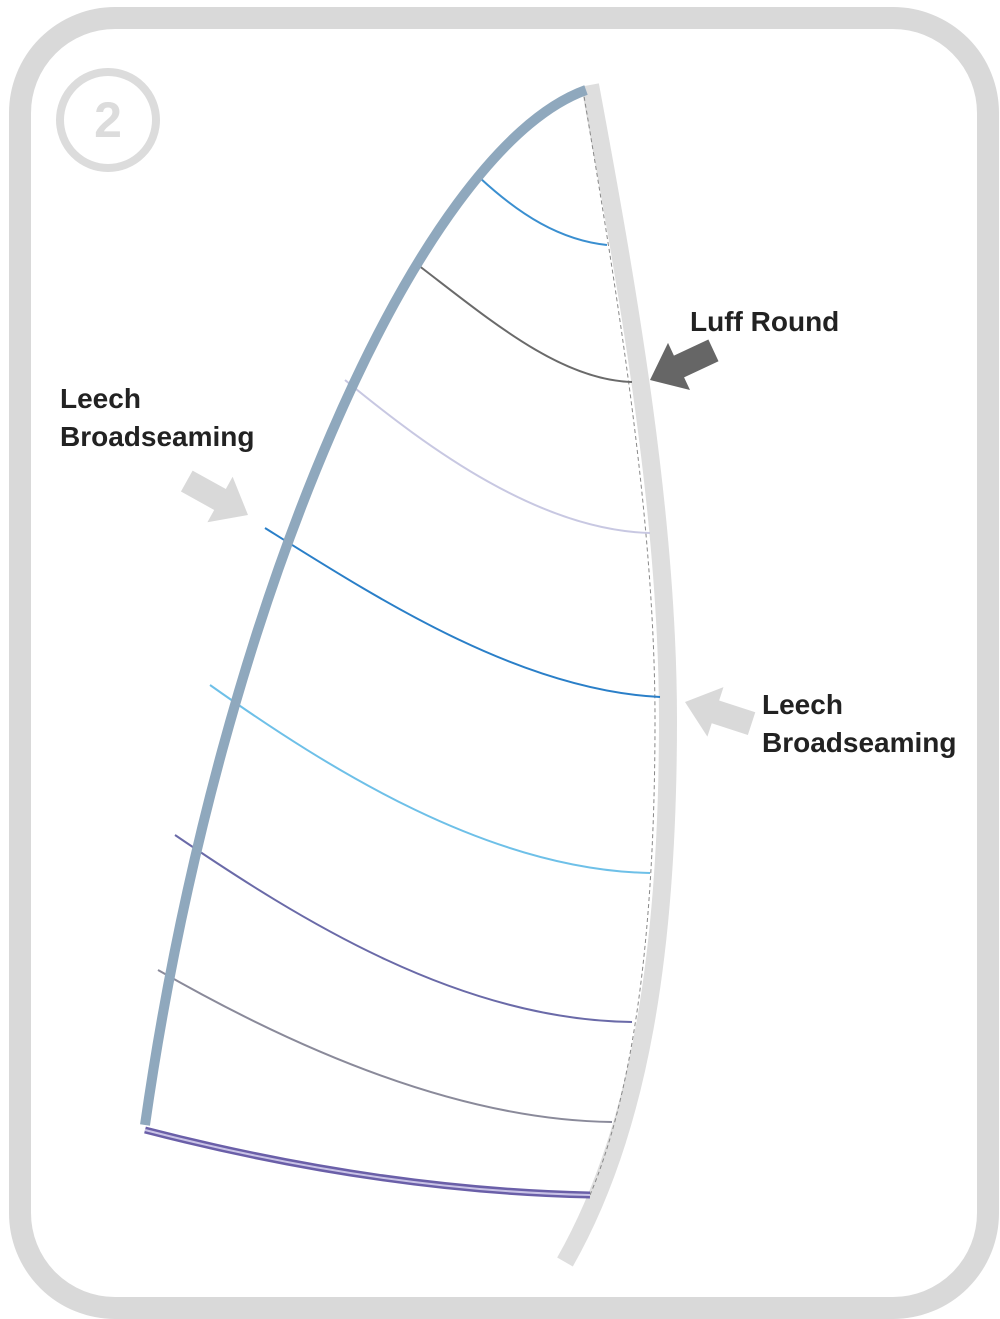 Image resolution: width=1000 pixels, height=1319 pixels. I want to click on step-number: 2, so click(108, 120).